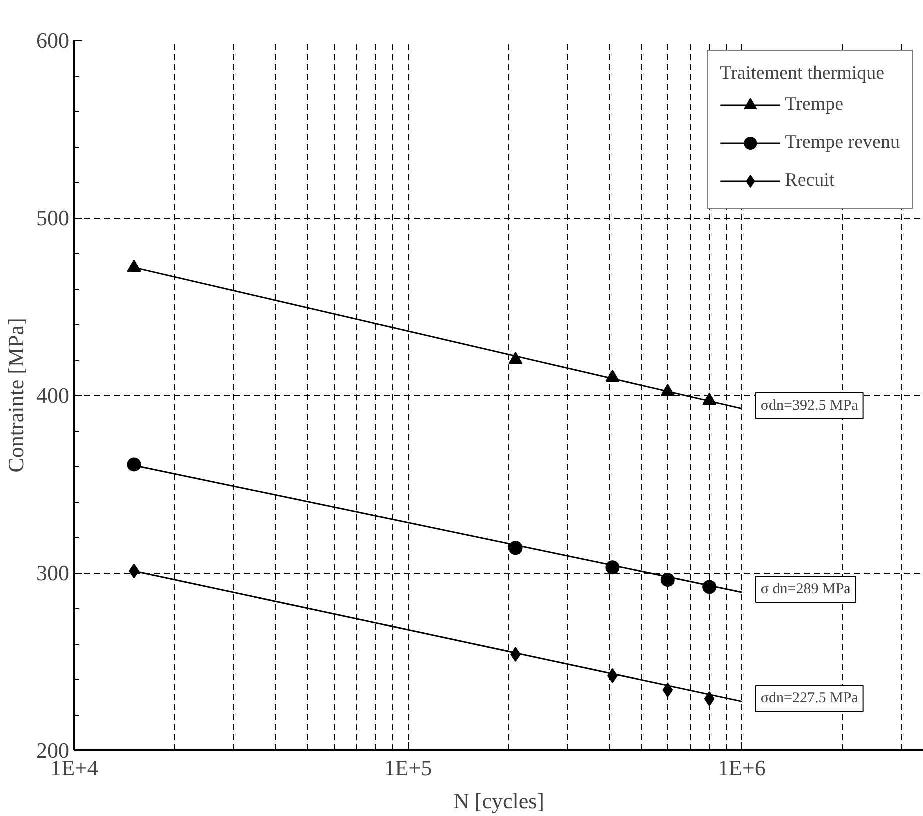 The height and width of the screenshot is (816, 923). What do you see at coordinates (803, 74) in the screenshot?
I see `legend-title: Traitement thermique` at bounding box center [803, 74].